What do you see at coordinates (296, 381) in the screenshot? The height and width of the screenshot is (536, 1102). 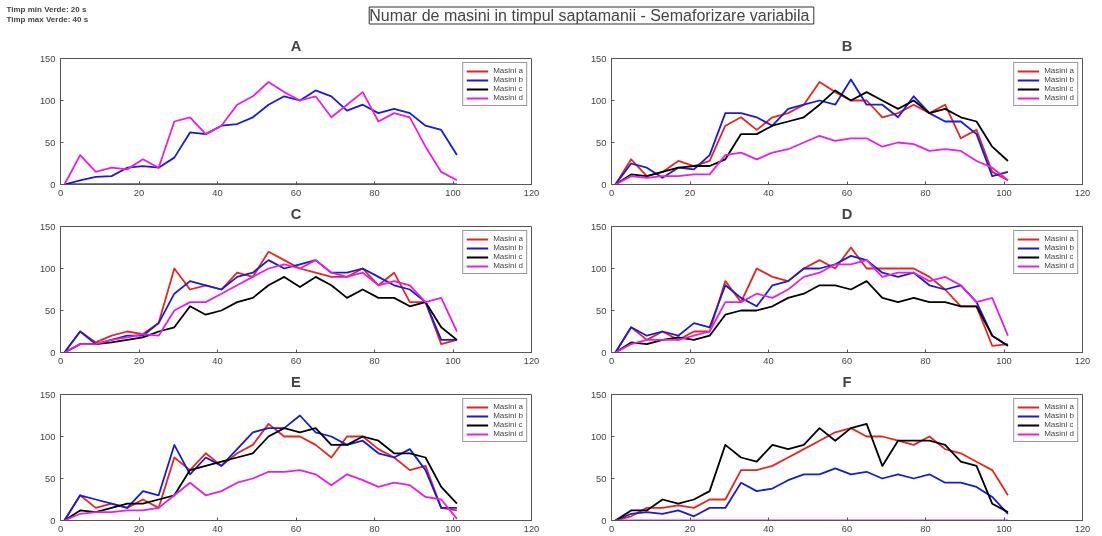 I see `chart-title: E` at bounding box center [296, 381].